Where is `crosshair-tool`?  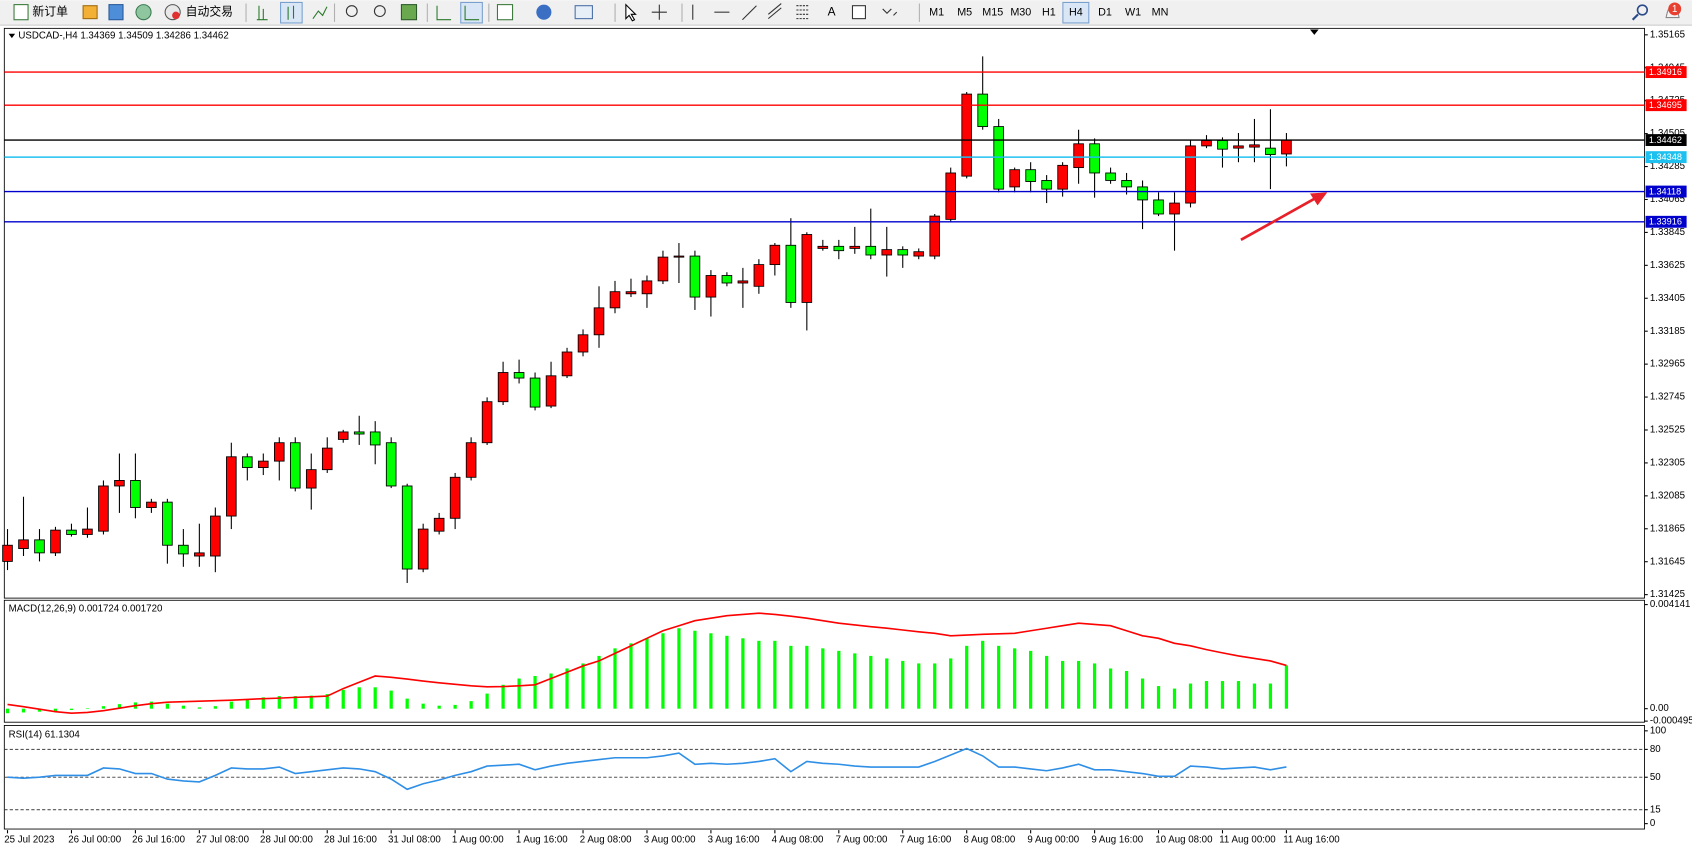
crosshair-tool is located at coordinates (659, 12).